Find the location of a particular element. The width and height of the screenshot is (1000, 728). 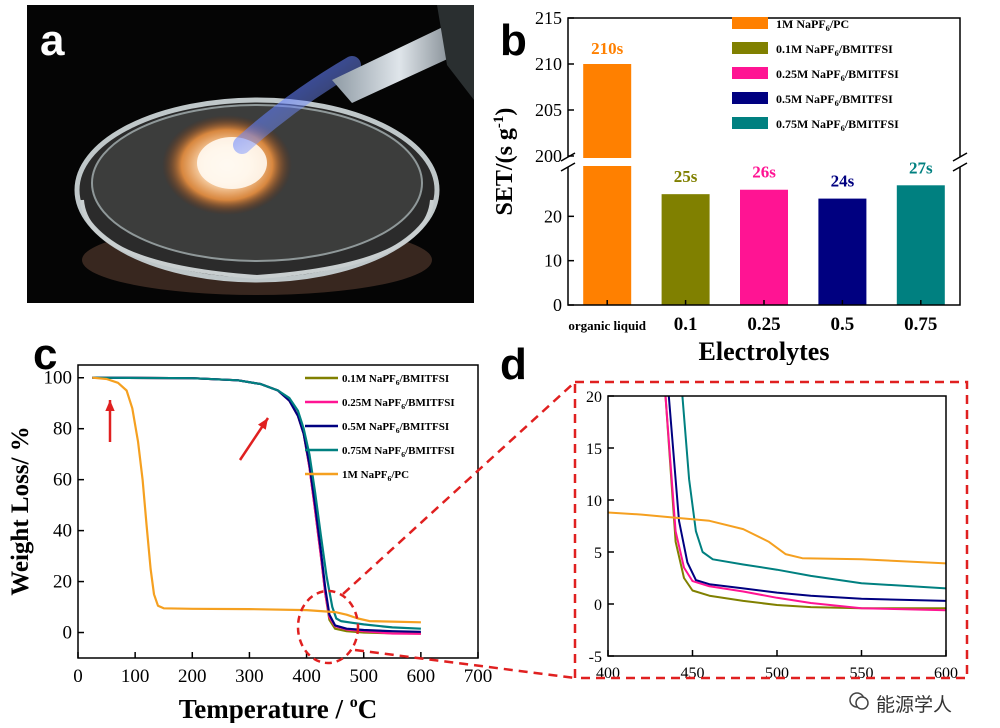

x-axis-label: Electrolytes is located at coordinates (764, 351).